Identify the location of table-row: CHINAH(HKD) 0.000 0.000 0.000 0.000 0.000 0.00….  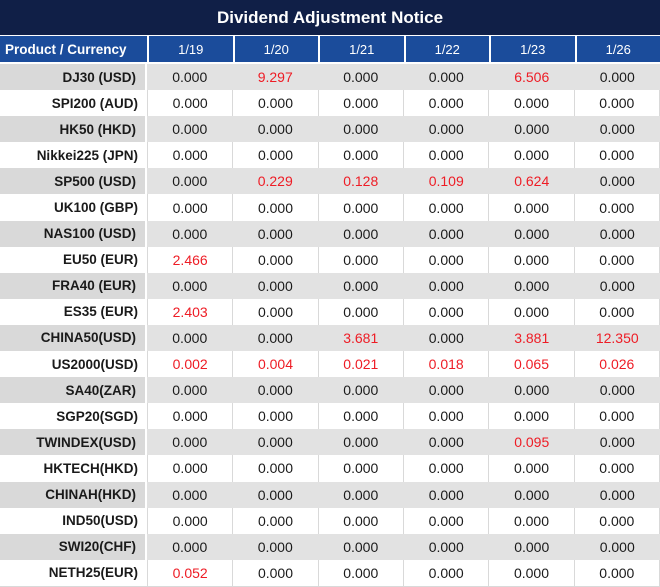
(330, 494).